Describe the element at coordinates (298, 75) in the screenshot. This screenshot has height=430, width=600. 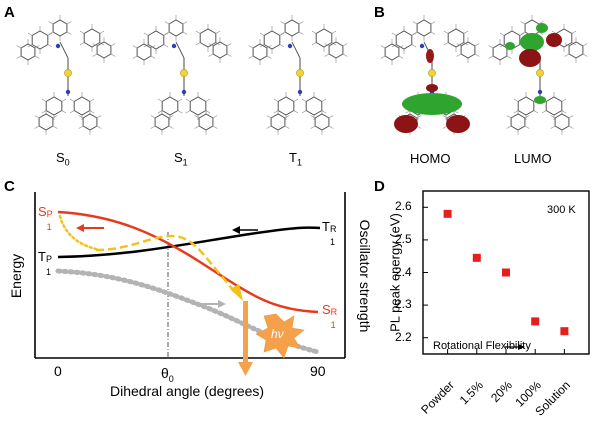
I see `structure-t1` at that location.